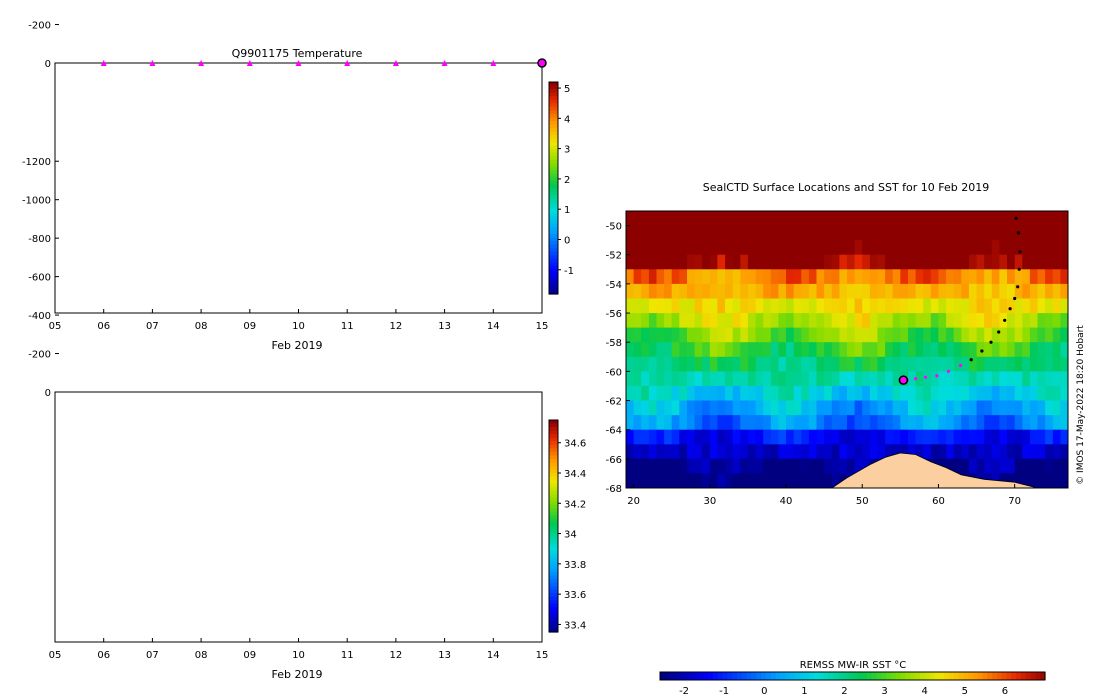 The height and width of the screenshot is (700, 1100). I want to click on colorbar-tick-label: 5, so click(965, 691).